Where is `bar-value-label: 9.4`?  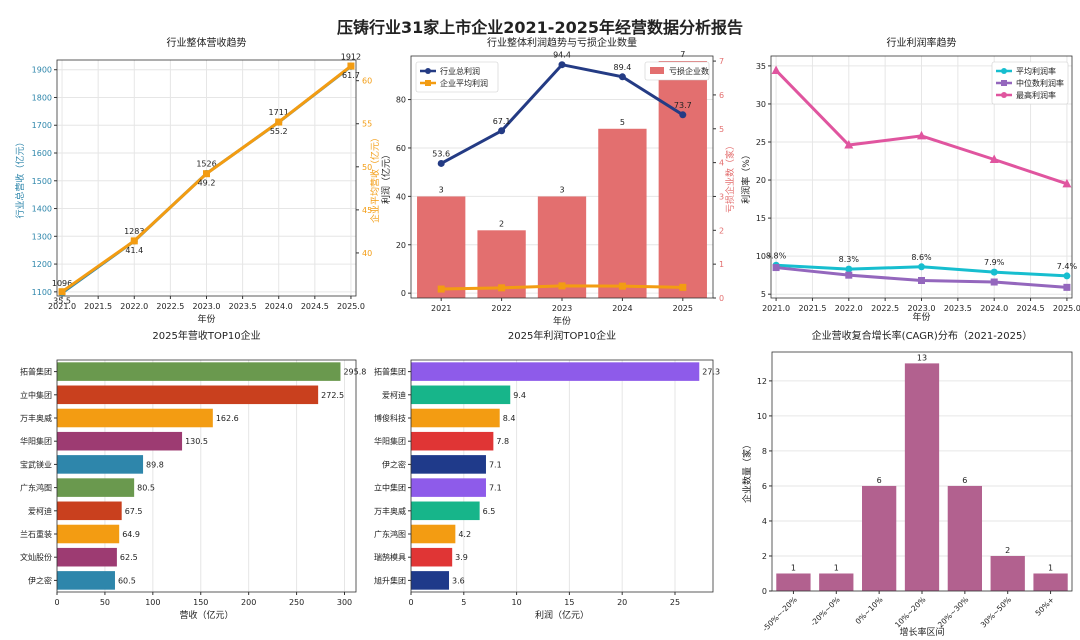 bar-value-label: 9.4 is located at coordinates (519, 395).